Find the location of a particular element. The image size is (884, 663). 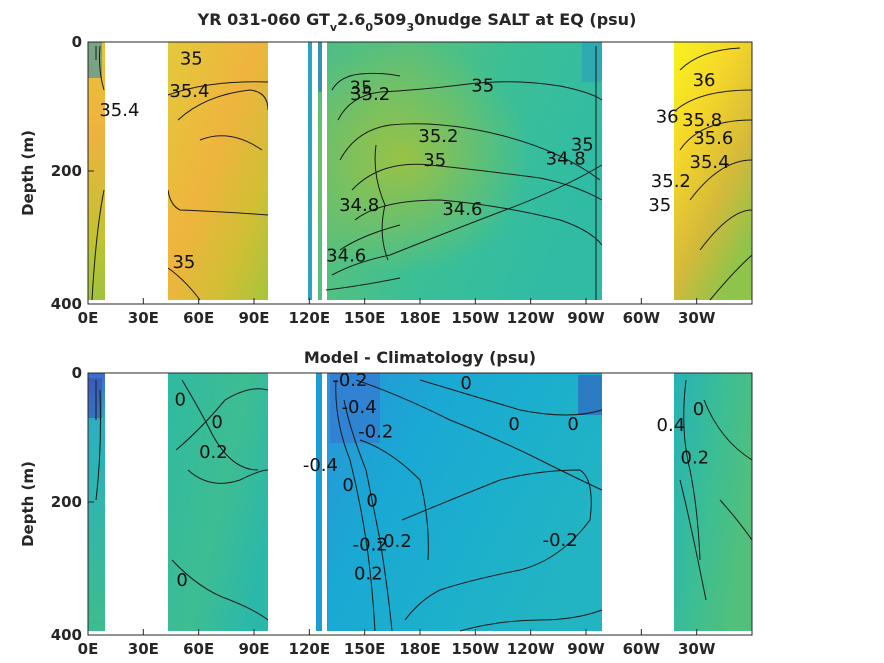

bottom-x-ticks: 0E 30E 60E 90E 120E 150E 180E 150W 120W 90W 60W 30W is located at coordinates (397, 643).